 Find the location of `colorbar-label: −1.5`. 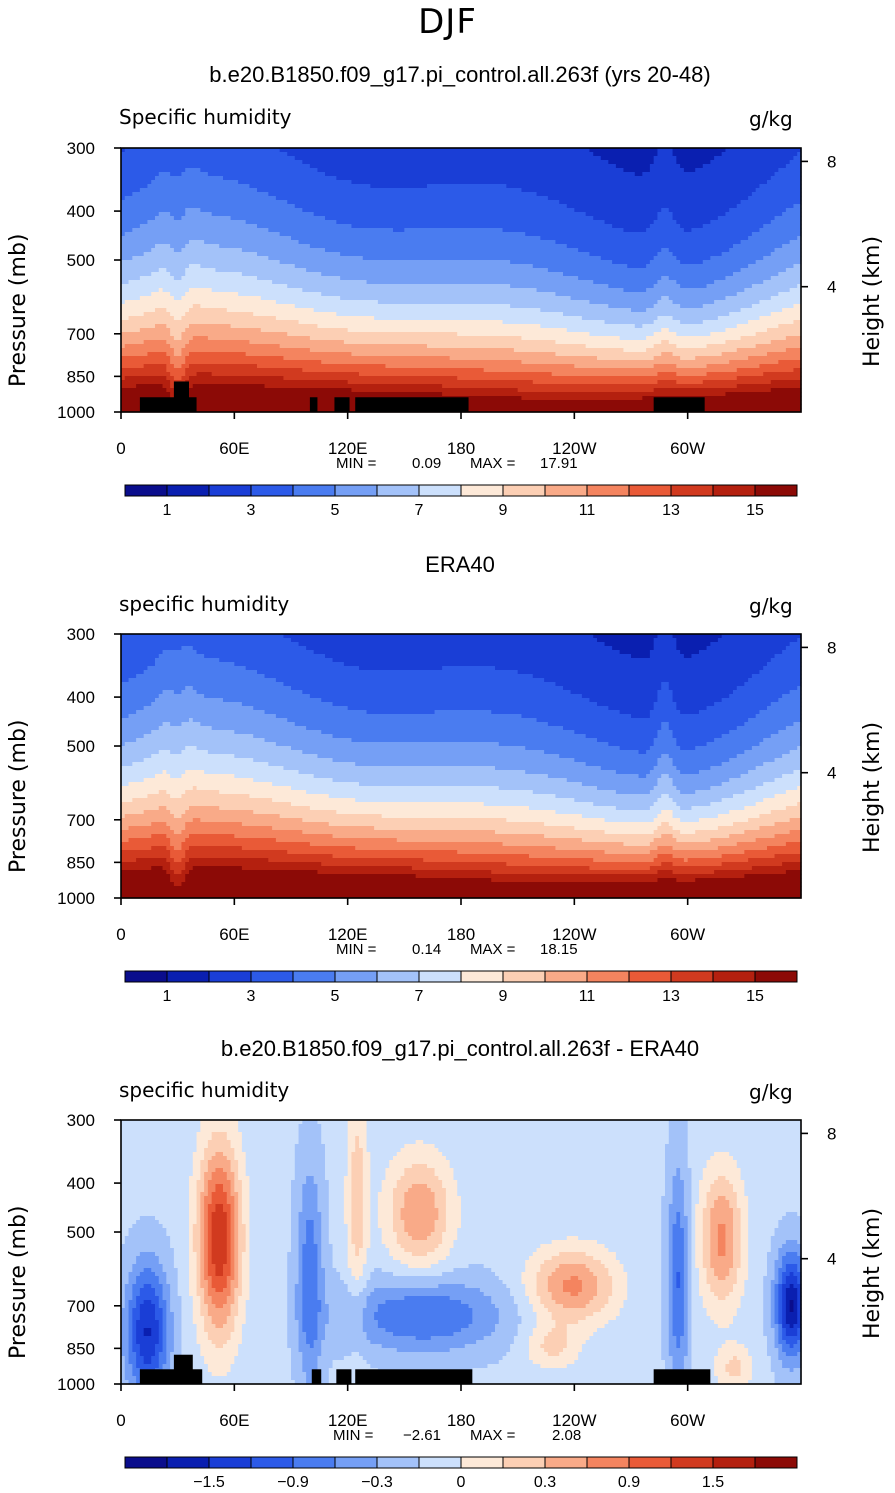

colorbar-label: −1.5 is located at coordinates (209, 1482).